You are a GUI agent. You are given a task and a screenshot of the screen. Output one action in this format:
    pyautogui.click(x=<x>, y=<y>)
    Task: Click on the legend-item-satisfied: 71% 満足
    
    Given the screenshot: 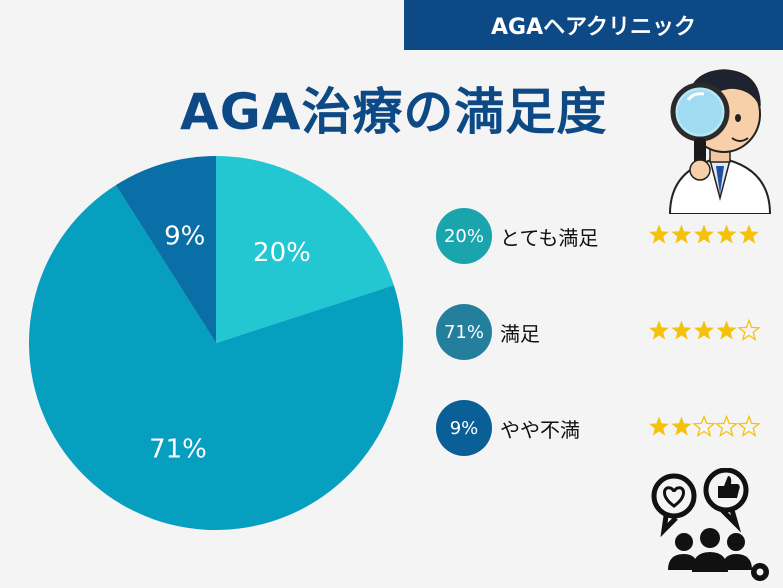 What is the action you would take?
    pyautogui.click(x=601, y=332)
    